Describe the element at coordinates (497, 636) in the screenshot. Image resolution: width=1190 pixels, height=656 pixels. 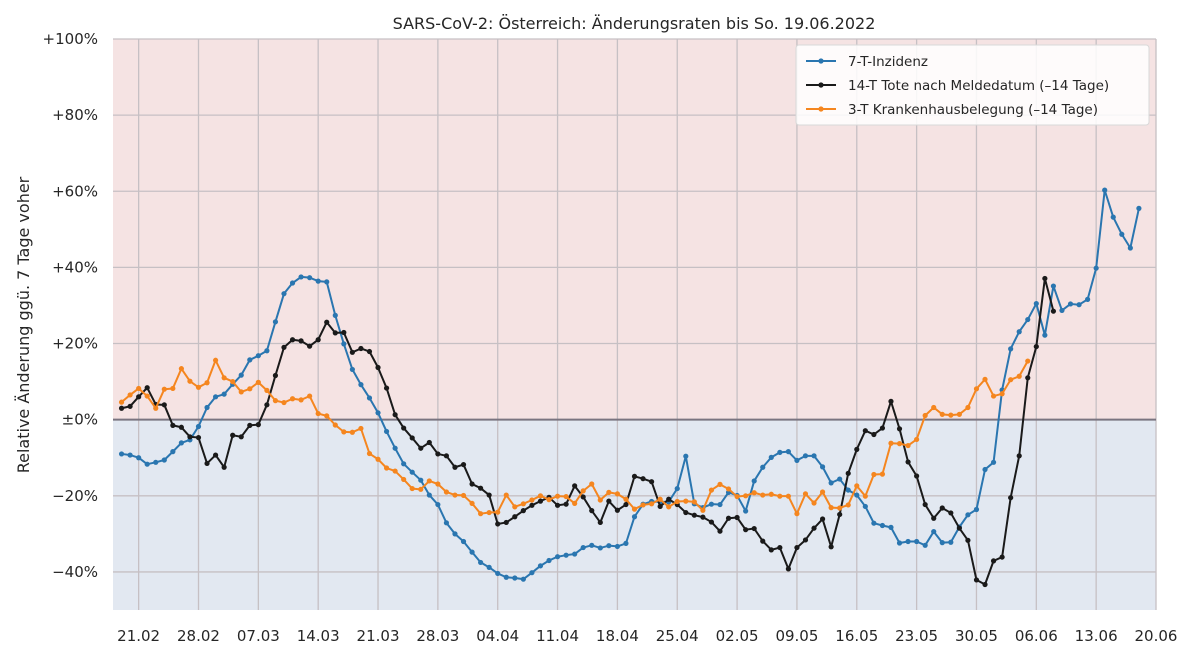
I see `x-tick-label: 04.04` at that location.